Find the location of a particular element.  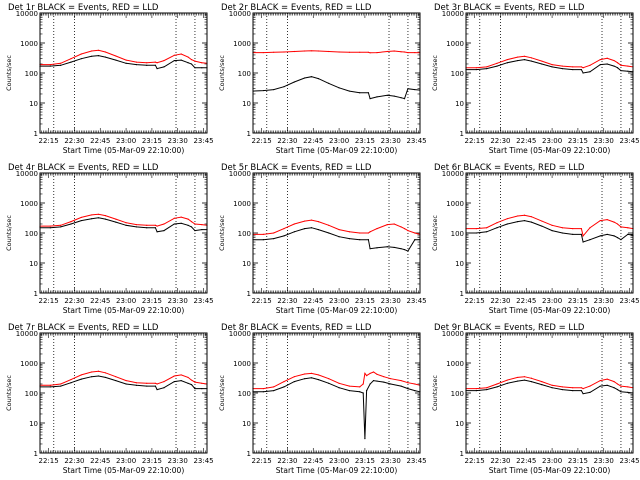

y-tick-label: 1 is located at coordinates (462, 134).